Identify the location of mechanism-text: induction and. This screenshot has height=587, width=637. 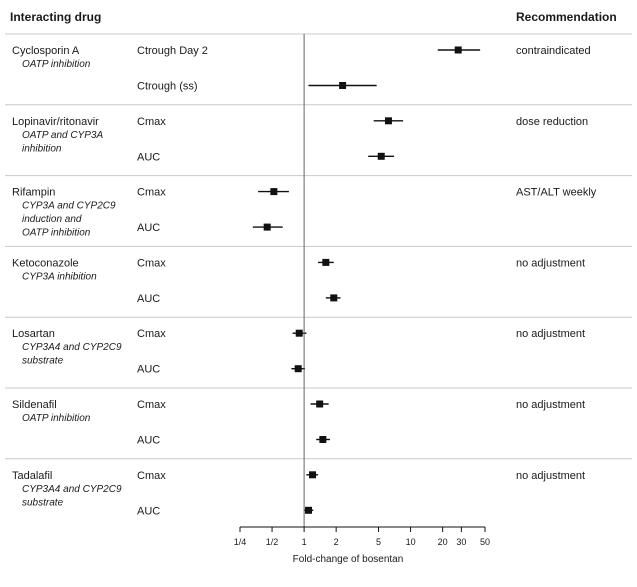
(52, 219).